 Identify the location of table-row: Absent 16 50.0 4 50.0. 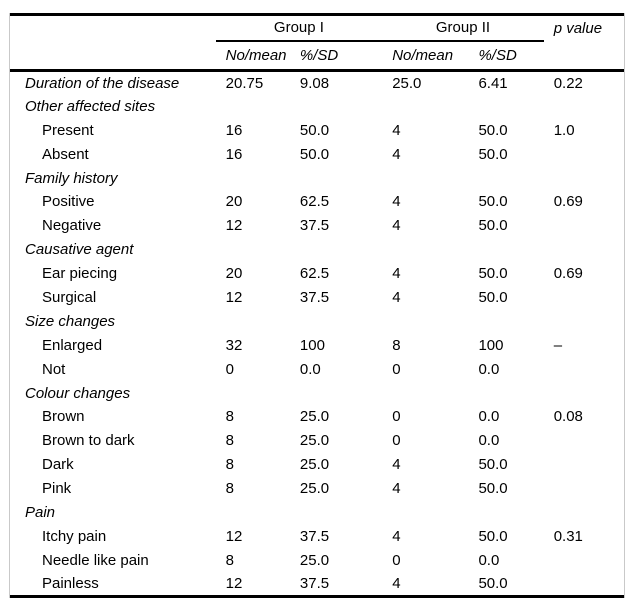
(317, 154).